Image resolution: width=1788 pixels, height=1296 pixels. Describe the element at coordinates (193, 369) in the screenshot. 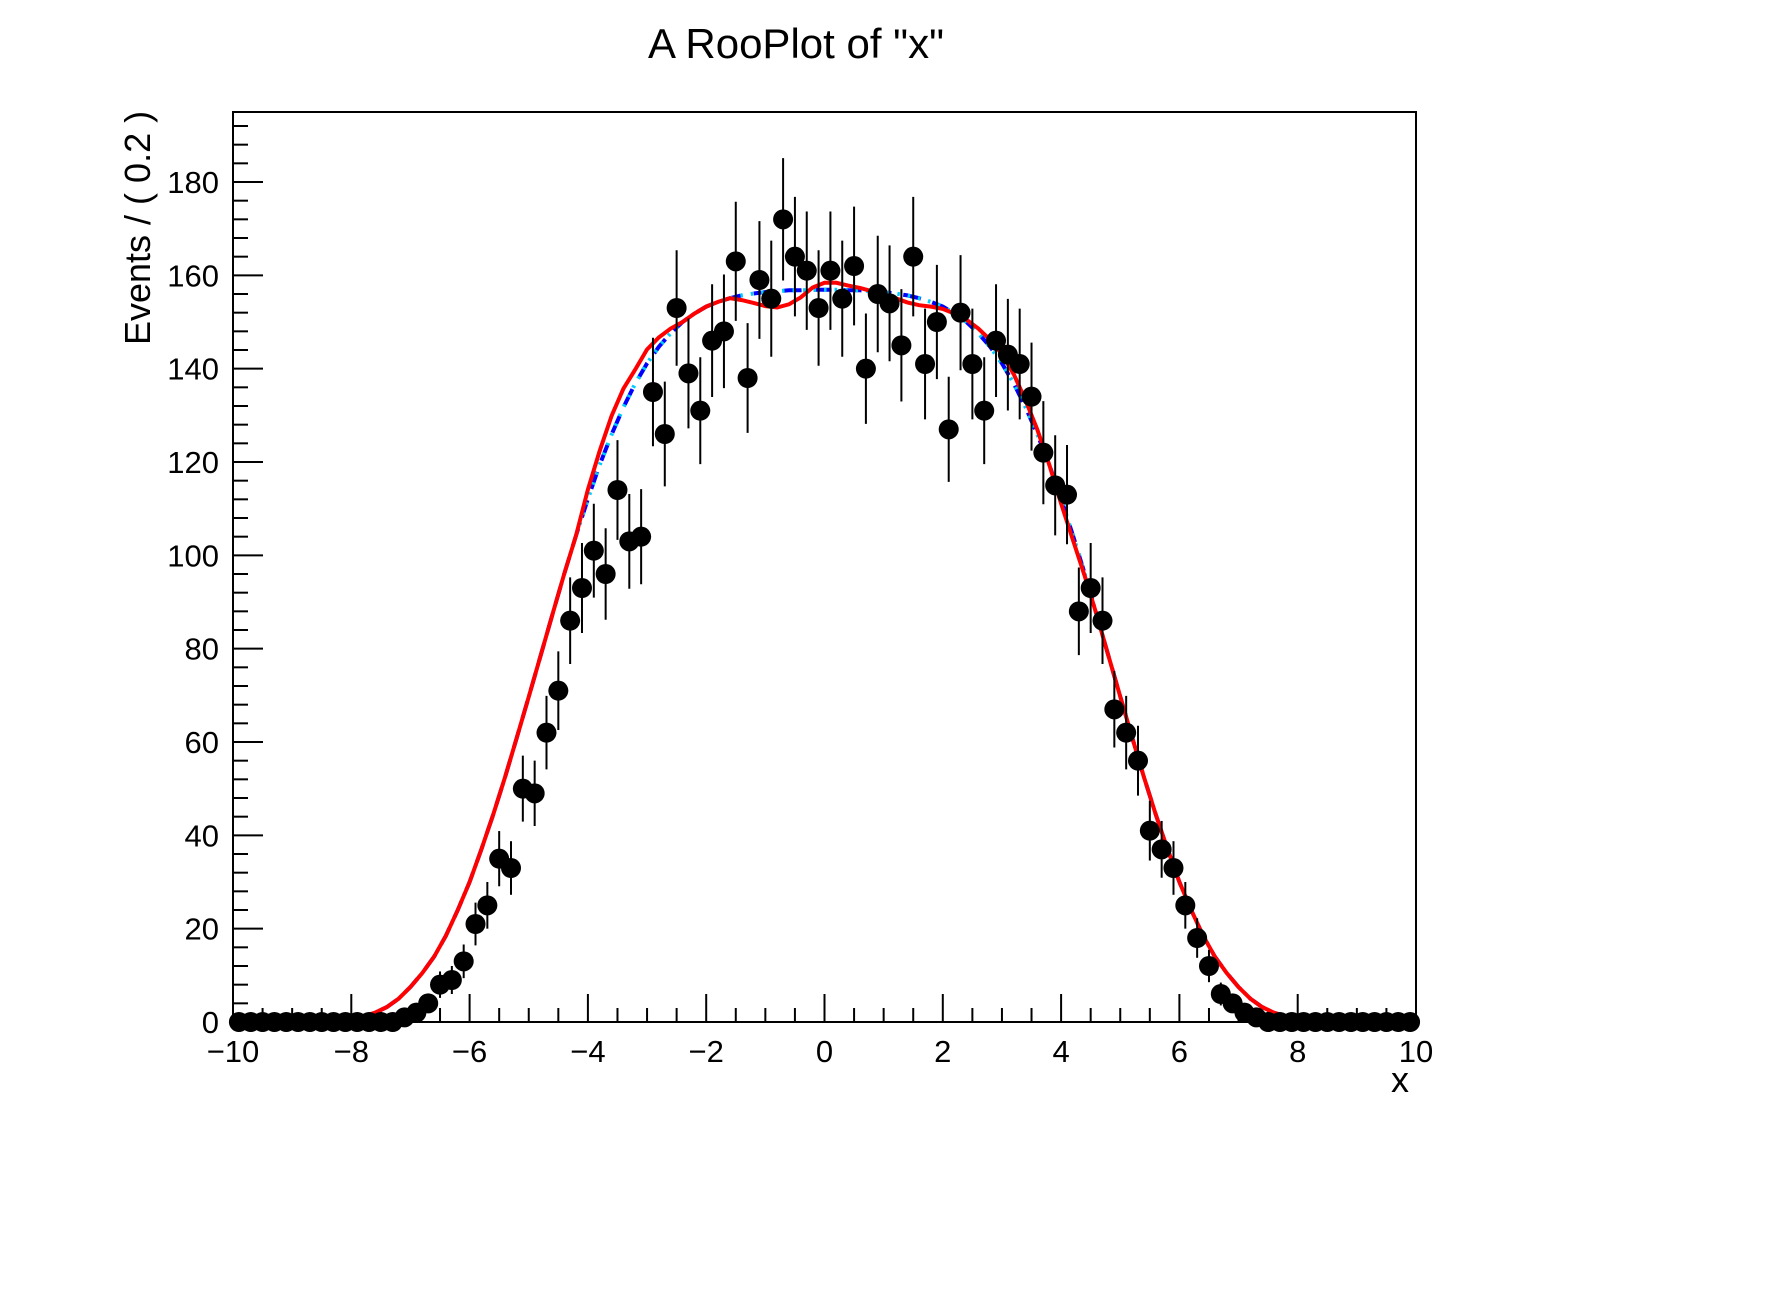

I see `y-tick-label: 140` at that location.